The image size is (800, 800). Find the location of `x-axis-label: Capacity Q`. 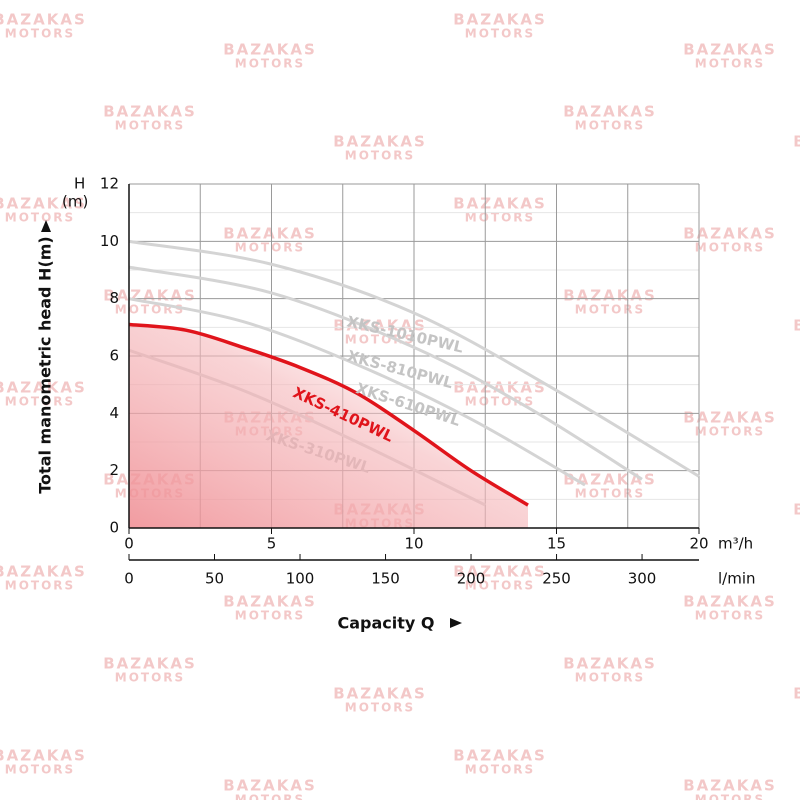

x-axis-label: Capacity Q is located at coordinates (385, 623).